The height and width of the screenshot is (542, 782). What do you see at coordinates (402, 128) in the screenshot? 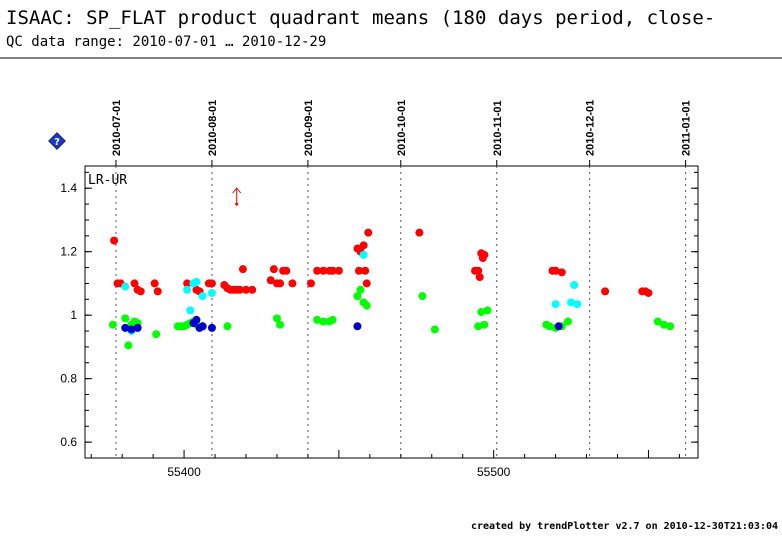
I see `date-marker-label: 2010-10-01` at bounding box center [402, 128].